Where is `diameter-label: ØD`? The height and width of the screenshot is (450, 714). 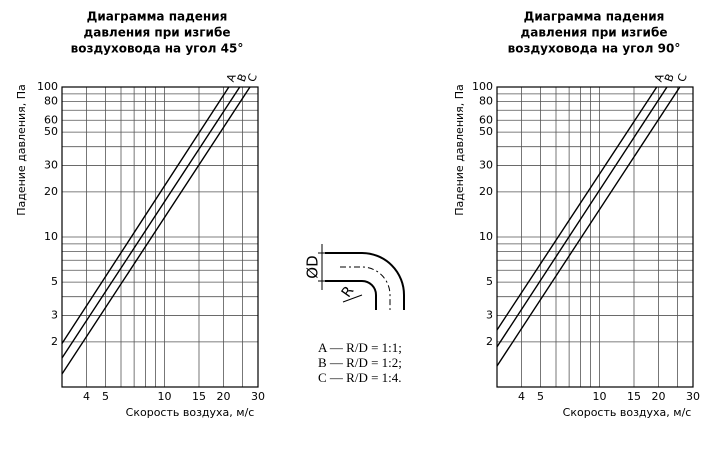 diameter-label: ØD is located at coordinates (313, 266).